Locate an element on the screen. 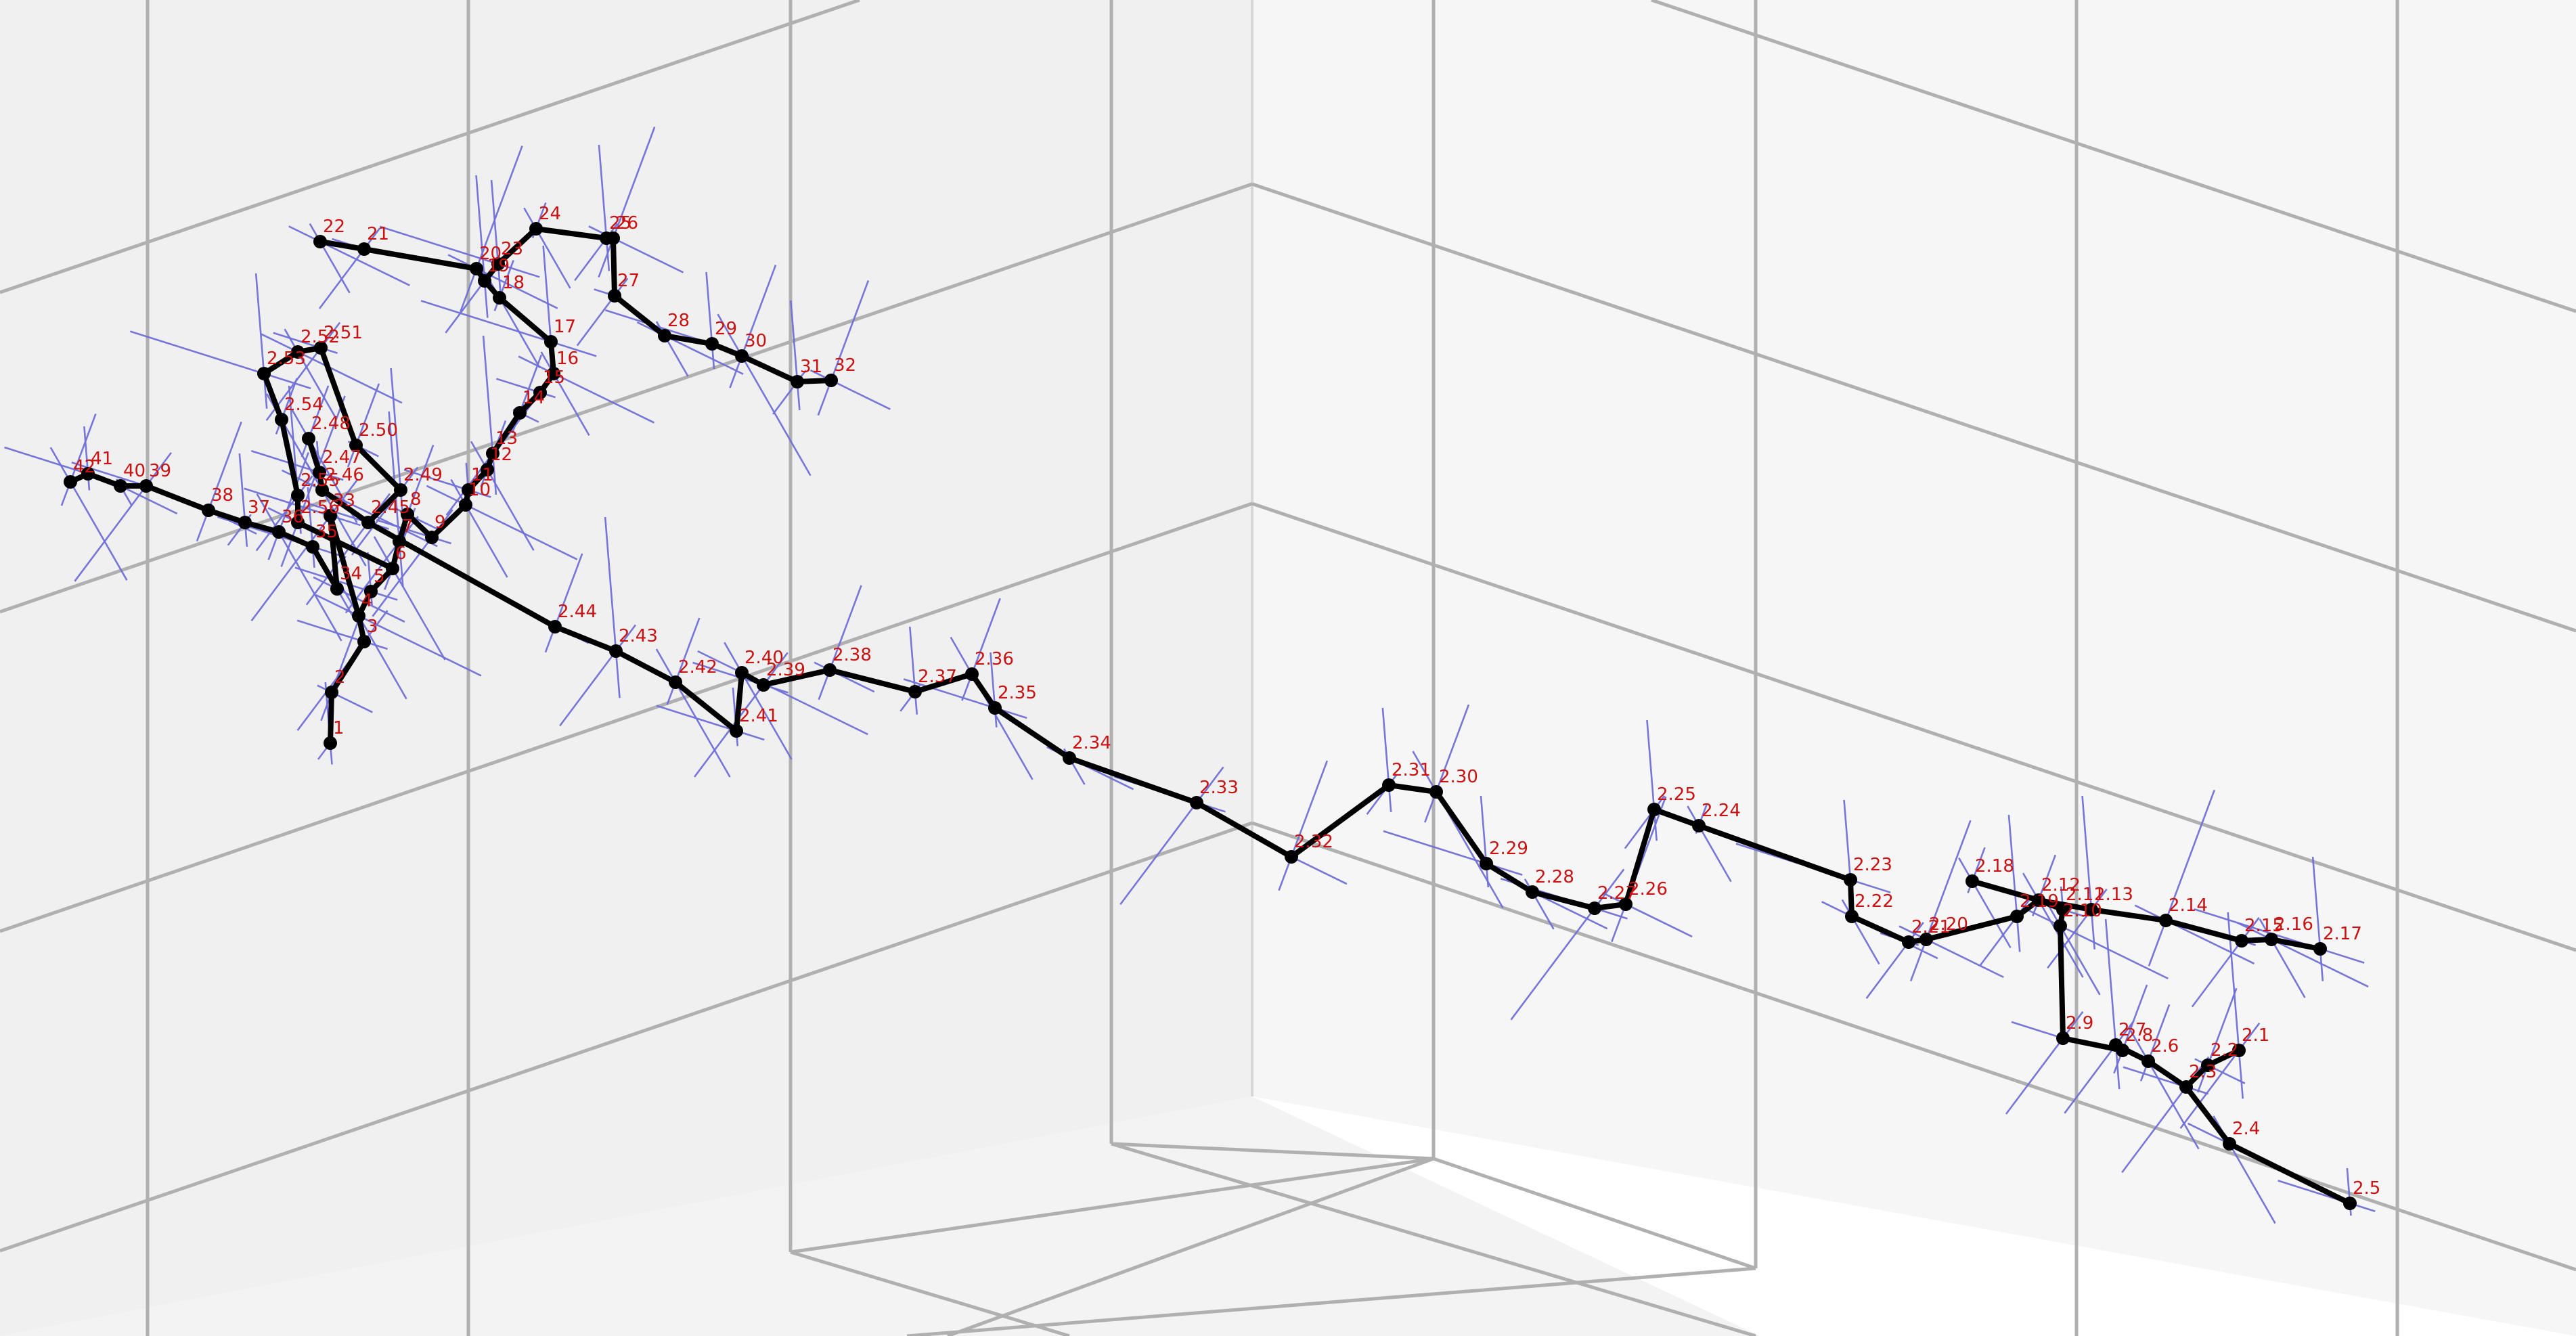 This screenshot has height=1336, width=2576. node-2.33 is located at coordinates (1196, 802).